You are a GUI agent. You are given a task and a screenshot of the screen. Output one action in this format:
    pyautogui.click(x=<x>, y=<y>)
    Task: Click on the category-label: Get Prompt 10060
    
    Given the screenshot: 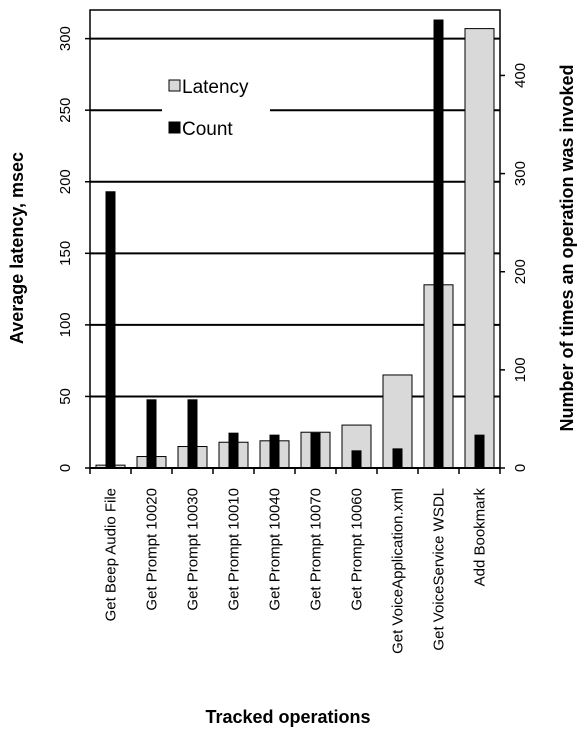 What is the action you would take?
    pyautogui.click(x=357, y=549)
    